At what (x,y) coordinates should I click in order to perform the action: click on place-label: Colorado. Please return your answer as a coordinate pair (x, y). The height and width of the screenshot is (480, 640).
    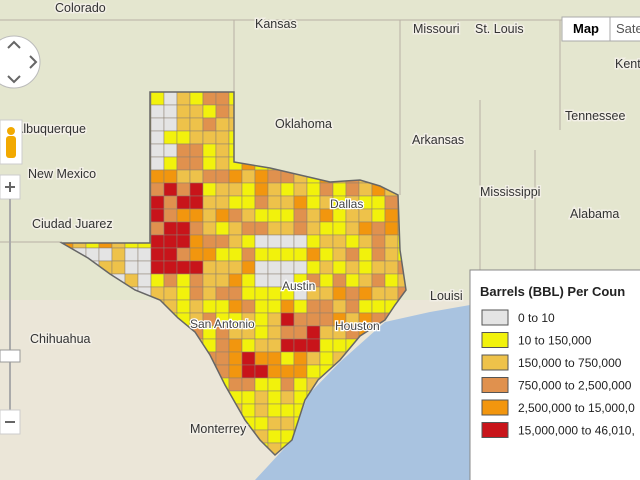
    Looking at the image, I should click on (80, 8).